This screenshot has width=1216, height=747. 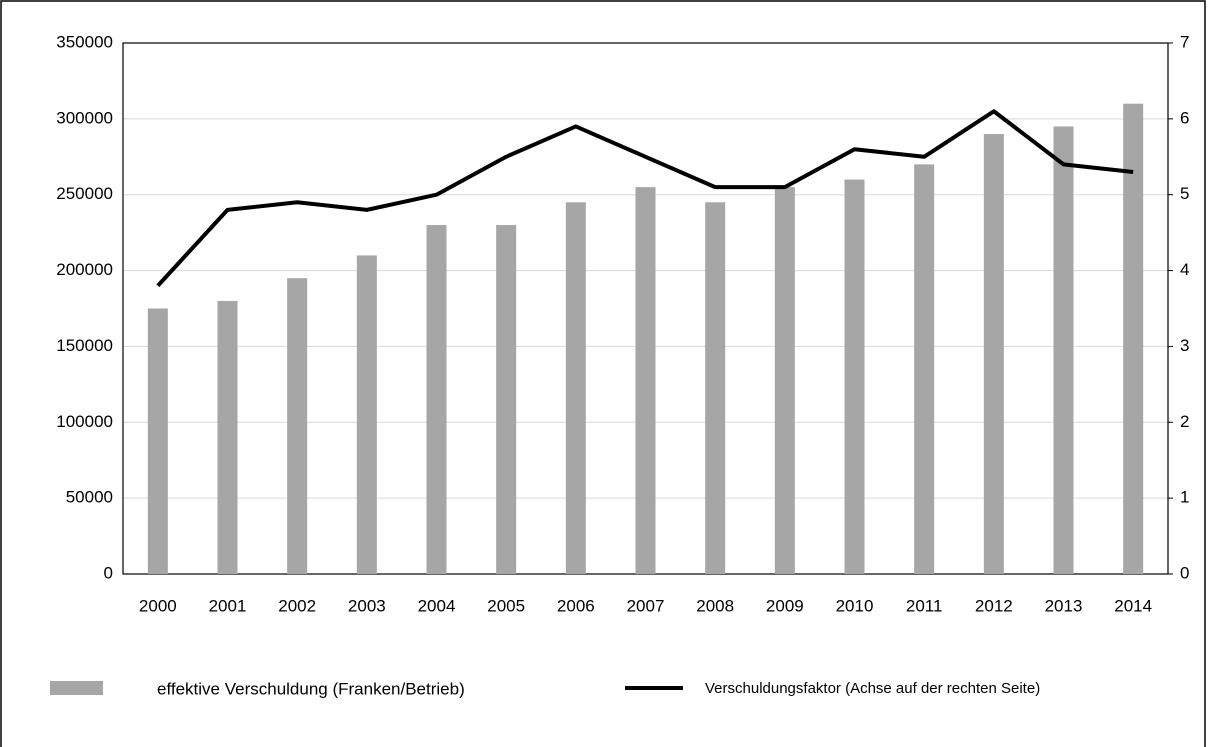 I want to click on y-tick-label: 100000, so click(x=84, y=421).